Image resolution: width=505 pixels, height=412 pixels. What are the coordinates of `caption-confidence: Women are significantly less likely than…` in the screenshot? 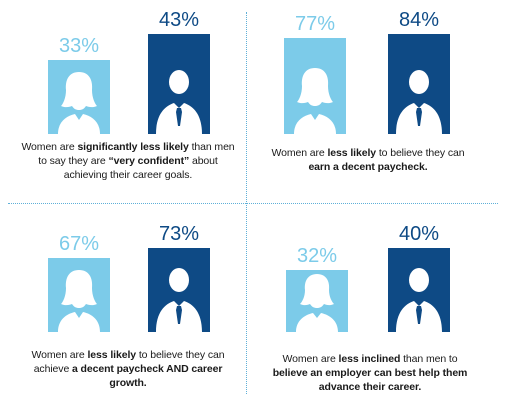 It's located at (128, 161).